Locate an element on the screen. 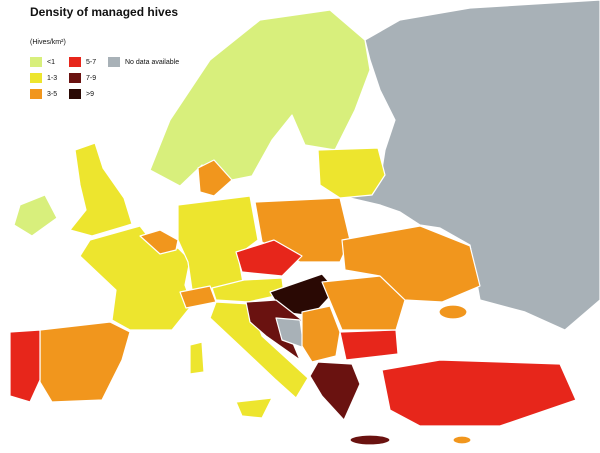 Image resolution: width=600 pixels, height=453 pixels. region-greece is located at coordinates (335, 391).